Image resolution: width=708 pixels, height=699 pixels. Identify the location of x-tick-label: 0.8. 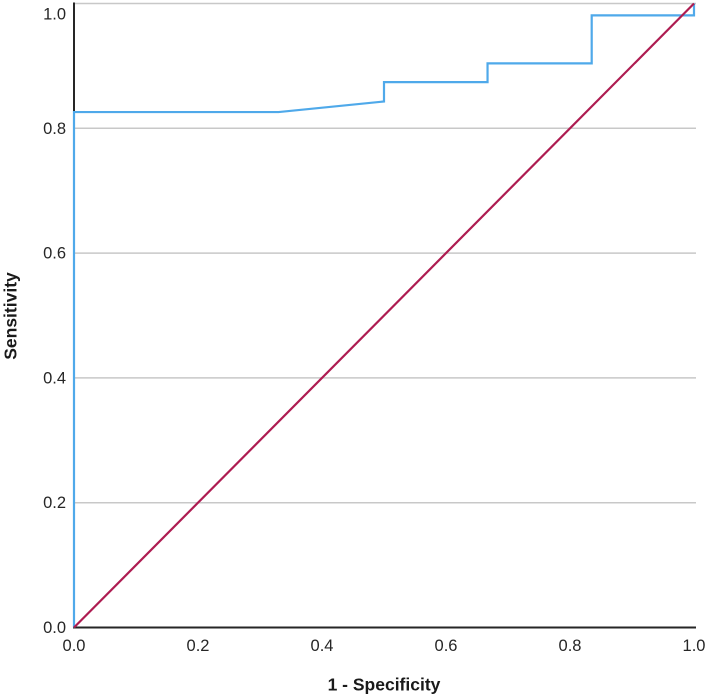
(570, 646).